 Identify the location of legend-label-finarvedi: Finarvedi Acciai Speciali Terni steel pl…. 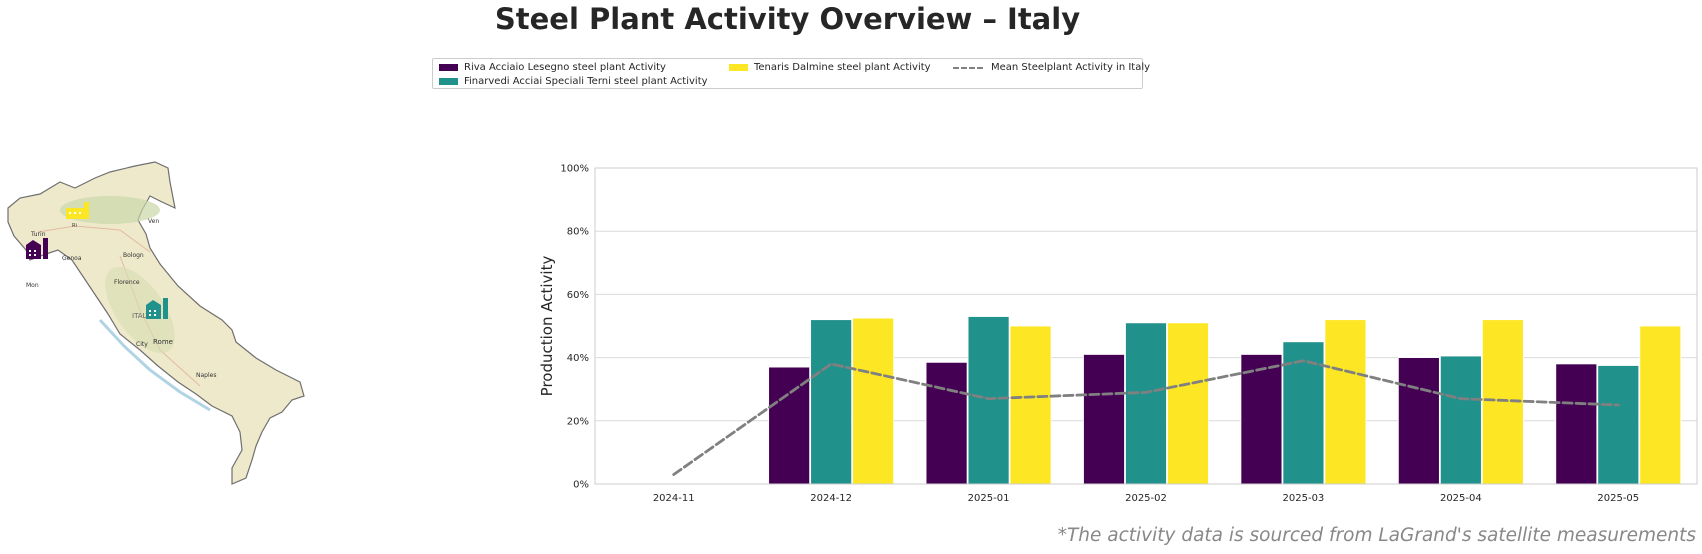
(586, 81).